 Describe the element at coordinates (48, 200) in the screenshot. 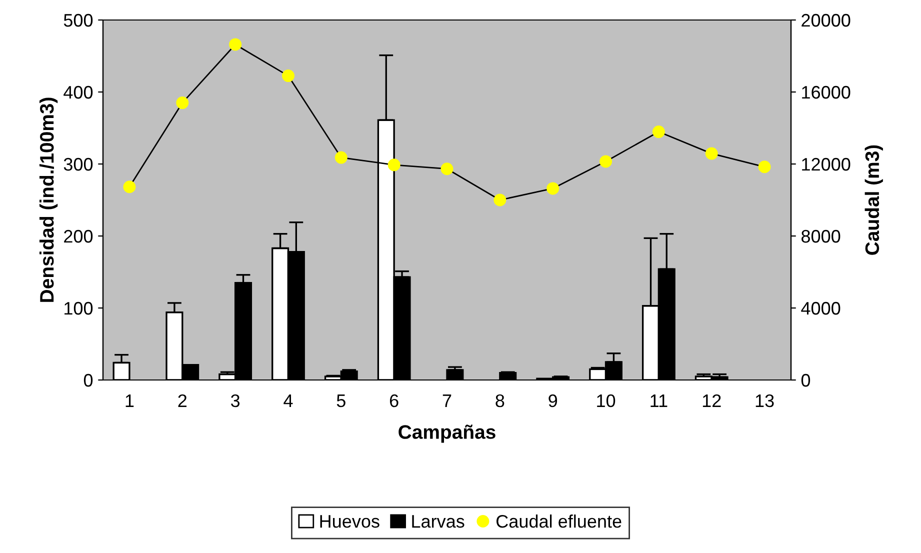

I see `y-axis-title: Densidad (ind./100m3)` at that location.